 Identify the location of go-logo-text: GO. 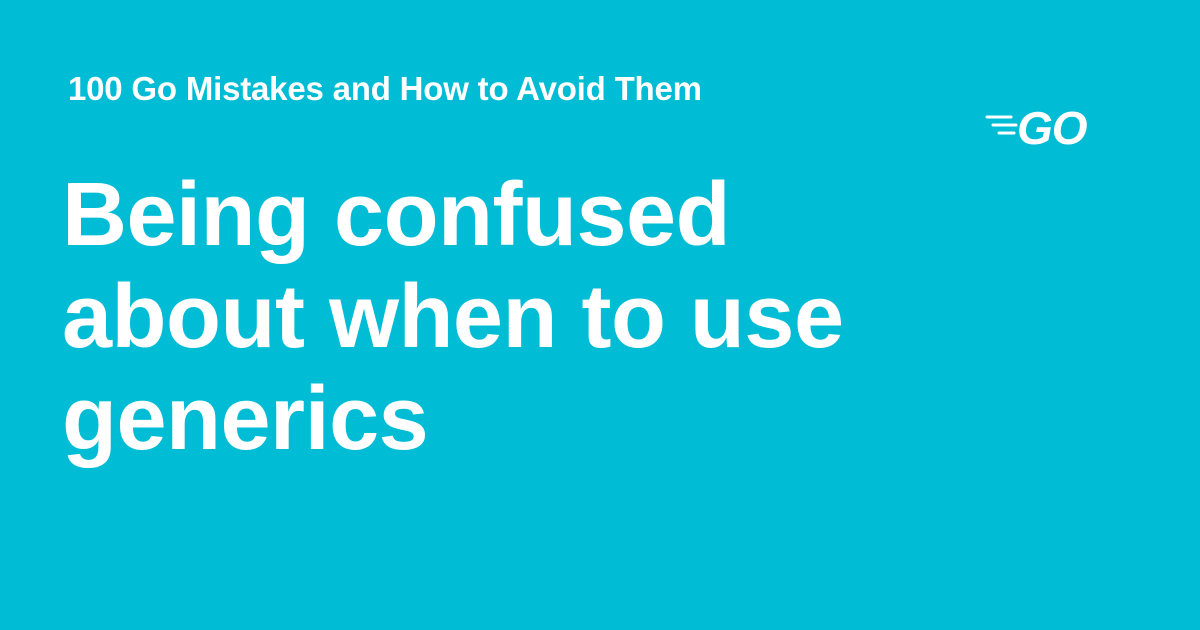
(1052, 127).